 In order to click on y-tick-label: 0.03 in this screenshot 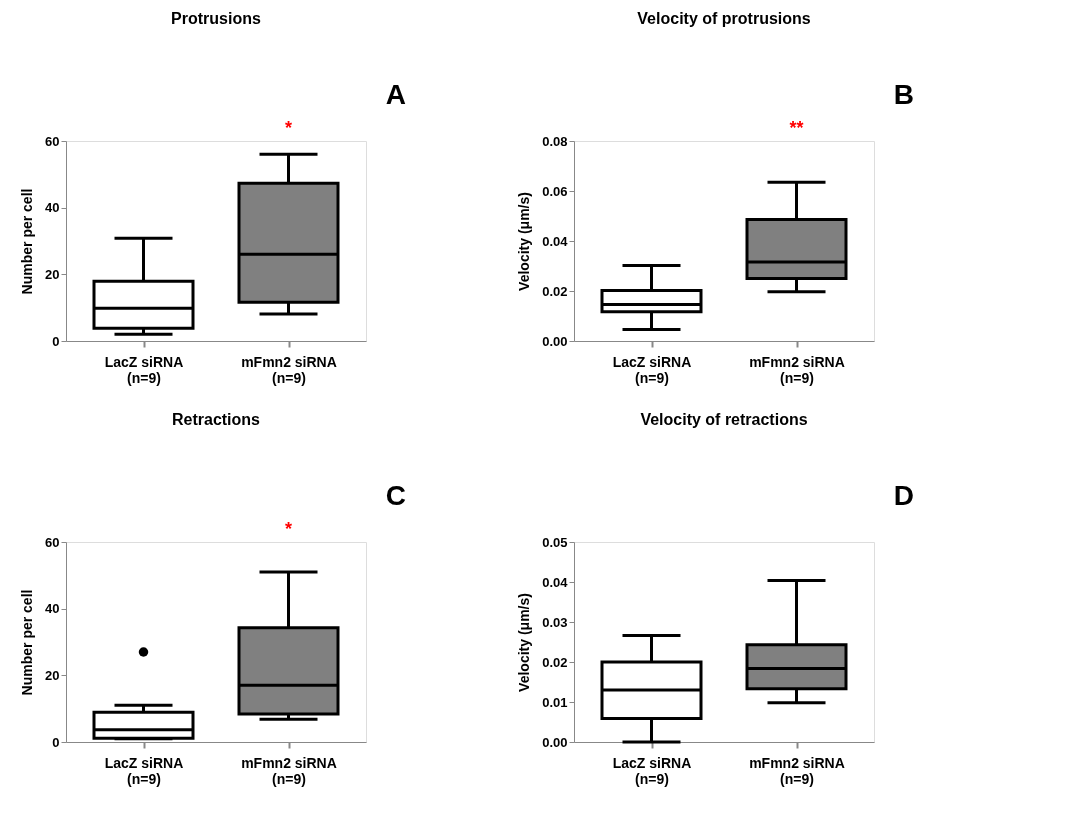, I will do `click(555, 622)`.